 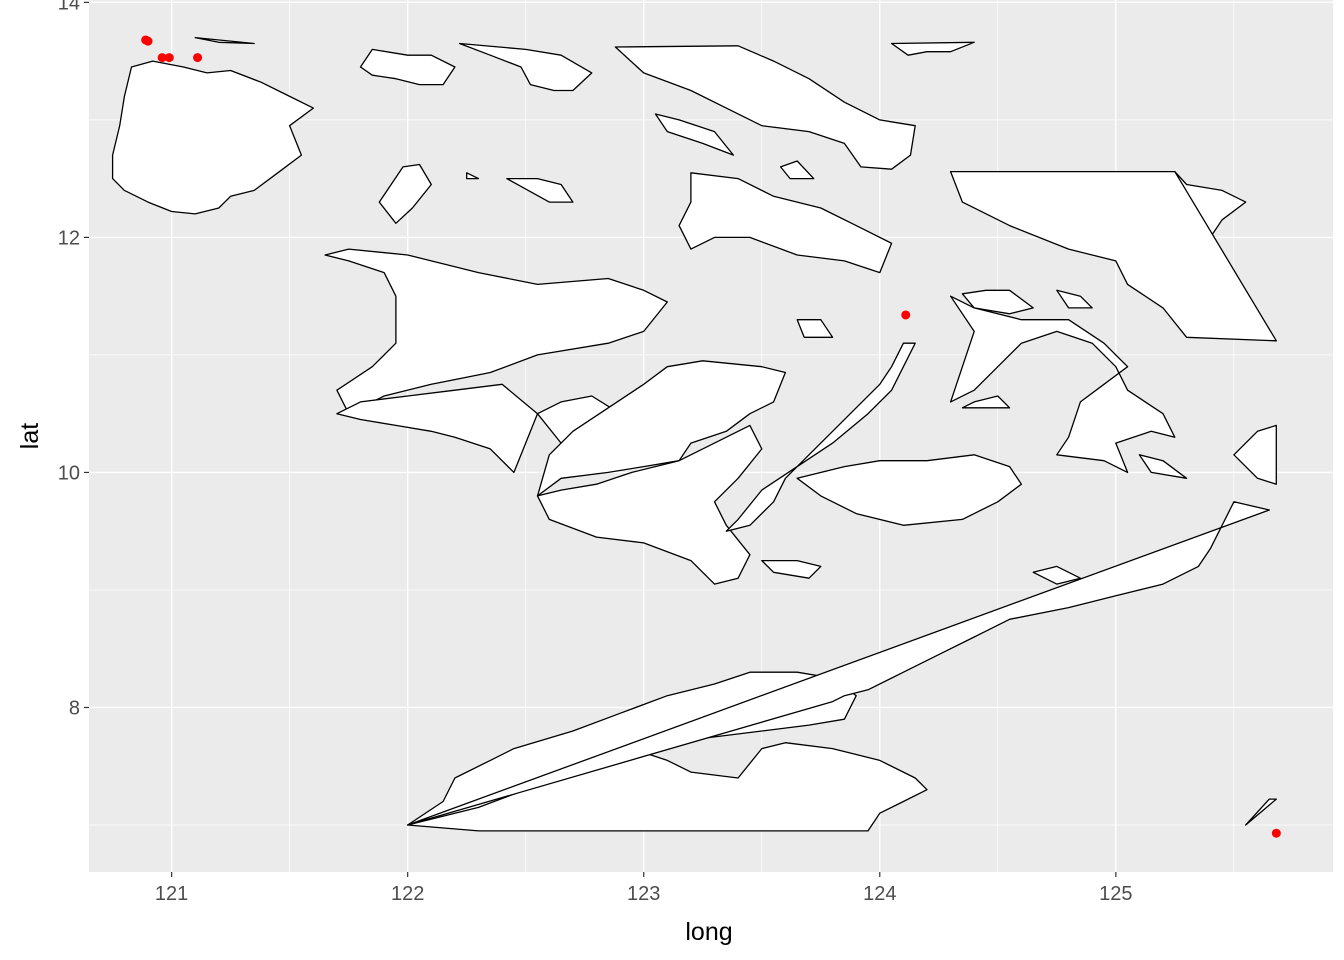 I want to click on x-tick-label: 121, so click(x=171, y=894).